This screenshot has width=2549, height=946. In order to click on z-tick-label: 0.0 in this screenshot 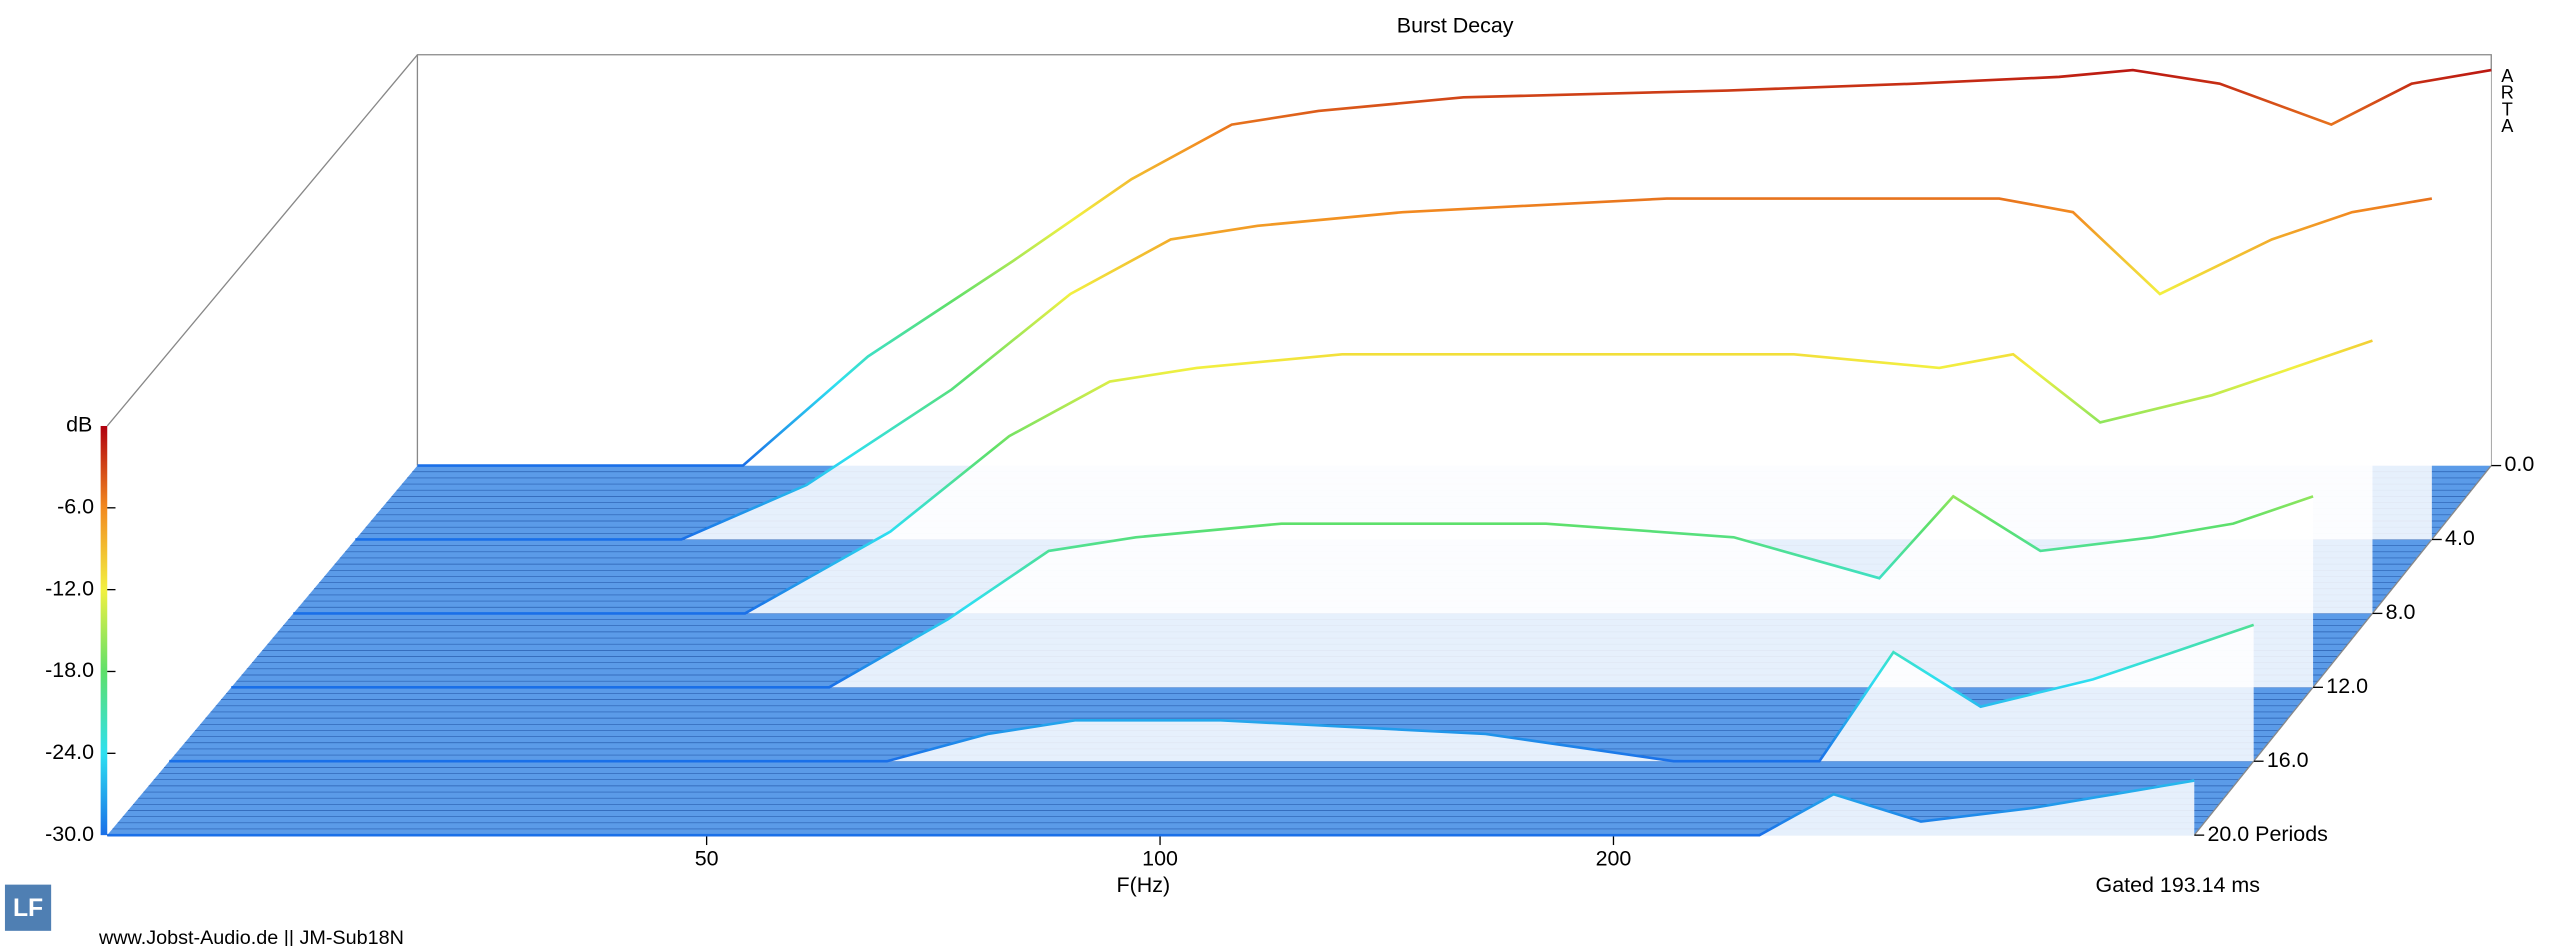, I will do `click(2519, 464)`.